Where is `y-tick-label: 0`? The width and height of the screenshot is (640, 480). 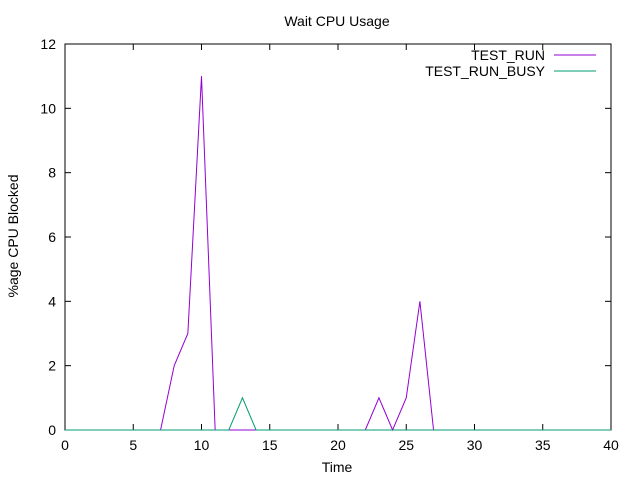
y-tick-label: 0 is located at coordinates (52, 430).